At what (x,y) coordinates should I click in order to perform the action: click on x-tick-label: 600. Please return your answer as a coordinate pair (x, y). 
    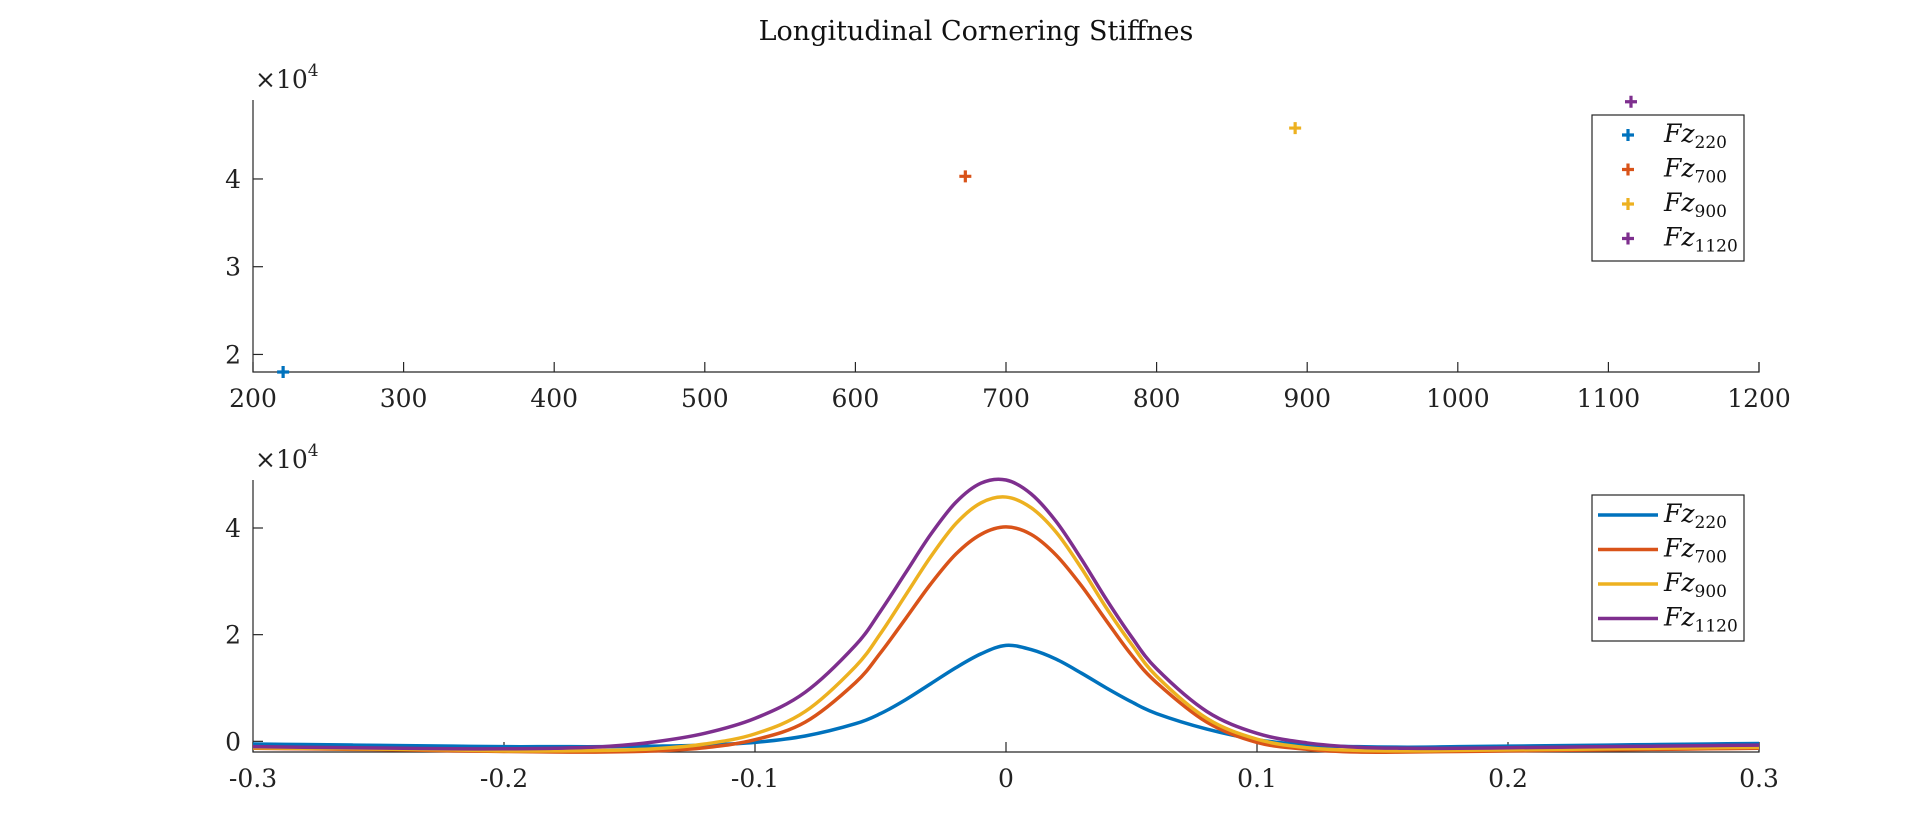
    Looking at the image, I should click on (856, 398).